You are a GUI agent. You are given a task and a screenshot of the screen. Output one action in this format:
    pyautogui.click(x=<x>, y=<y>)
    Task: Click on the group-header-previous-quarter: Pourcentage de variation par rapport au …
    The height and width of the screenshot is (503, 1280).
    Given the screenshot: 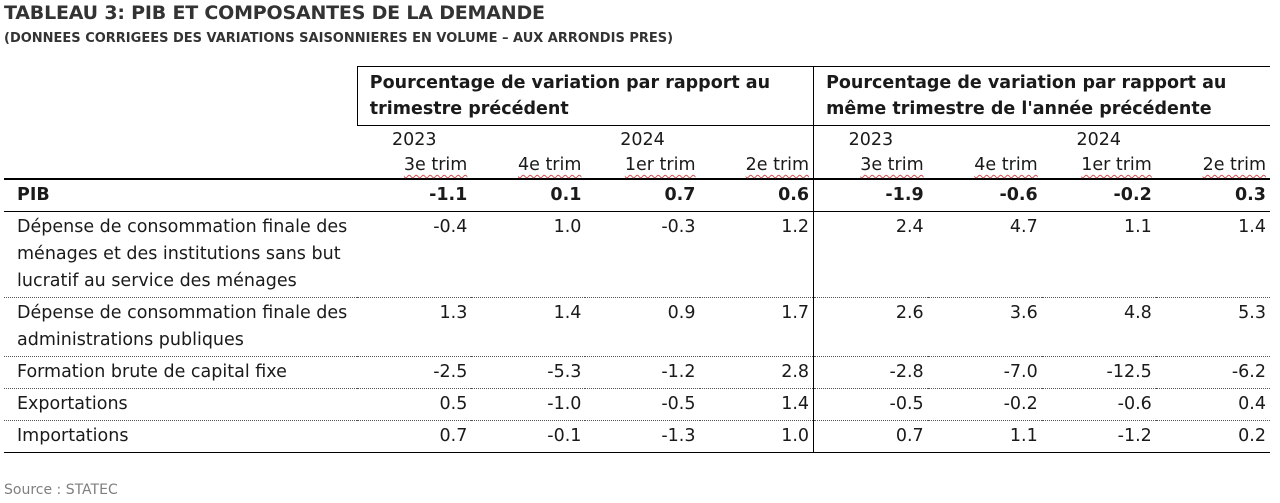 What is the action you would take?
    pyautogui.click(x=585, y=96)
    